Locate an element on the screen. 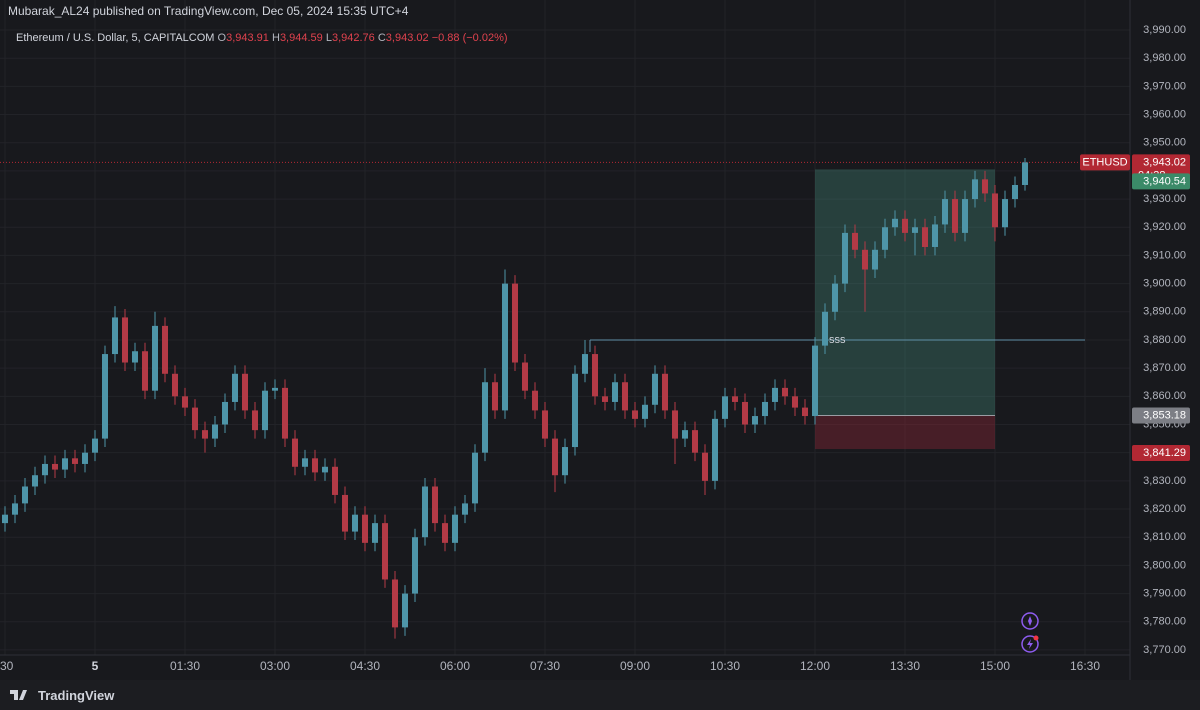  y-tick-label: 3,960.00 is located at coordinates (1164, 114).